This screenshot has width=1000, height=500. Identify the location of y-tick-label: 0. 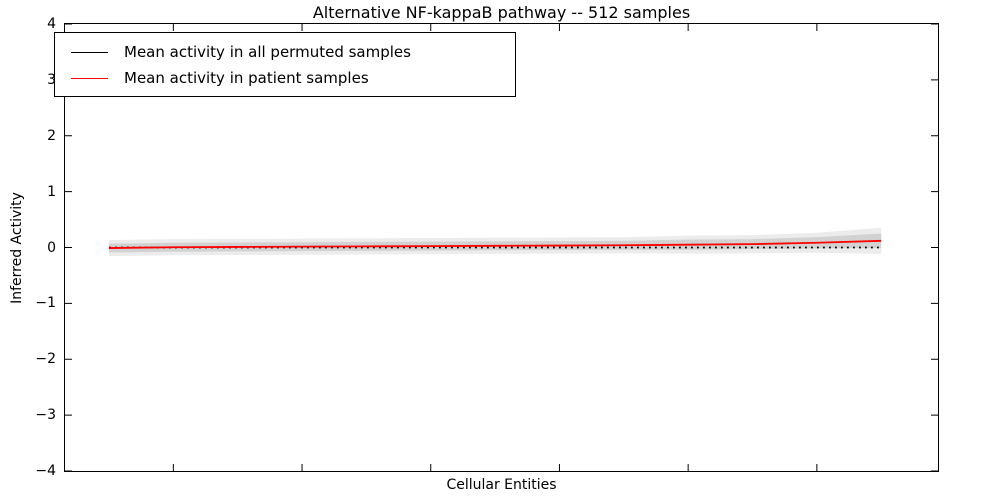
(51, 247).